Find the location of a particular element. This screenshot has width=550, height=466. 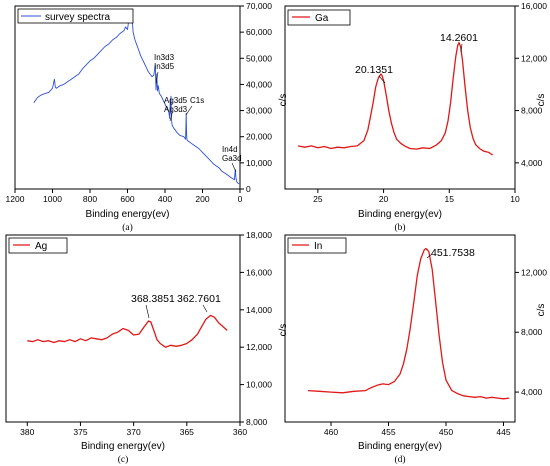

axis-ticks: 460 455 450 445 4,000 8,000 12,000 is located at coordinates (435, 352).